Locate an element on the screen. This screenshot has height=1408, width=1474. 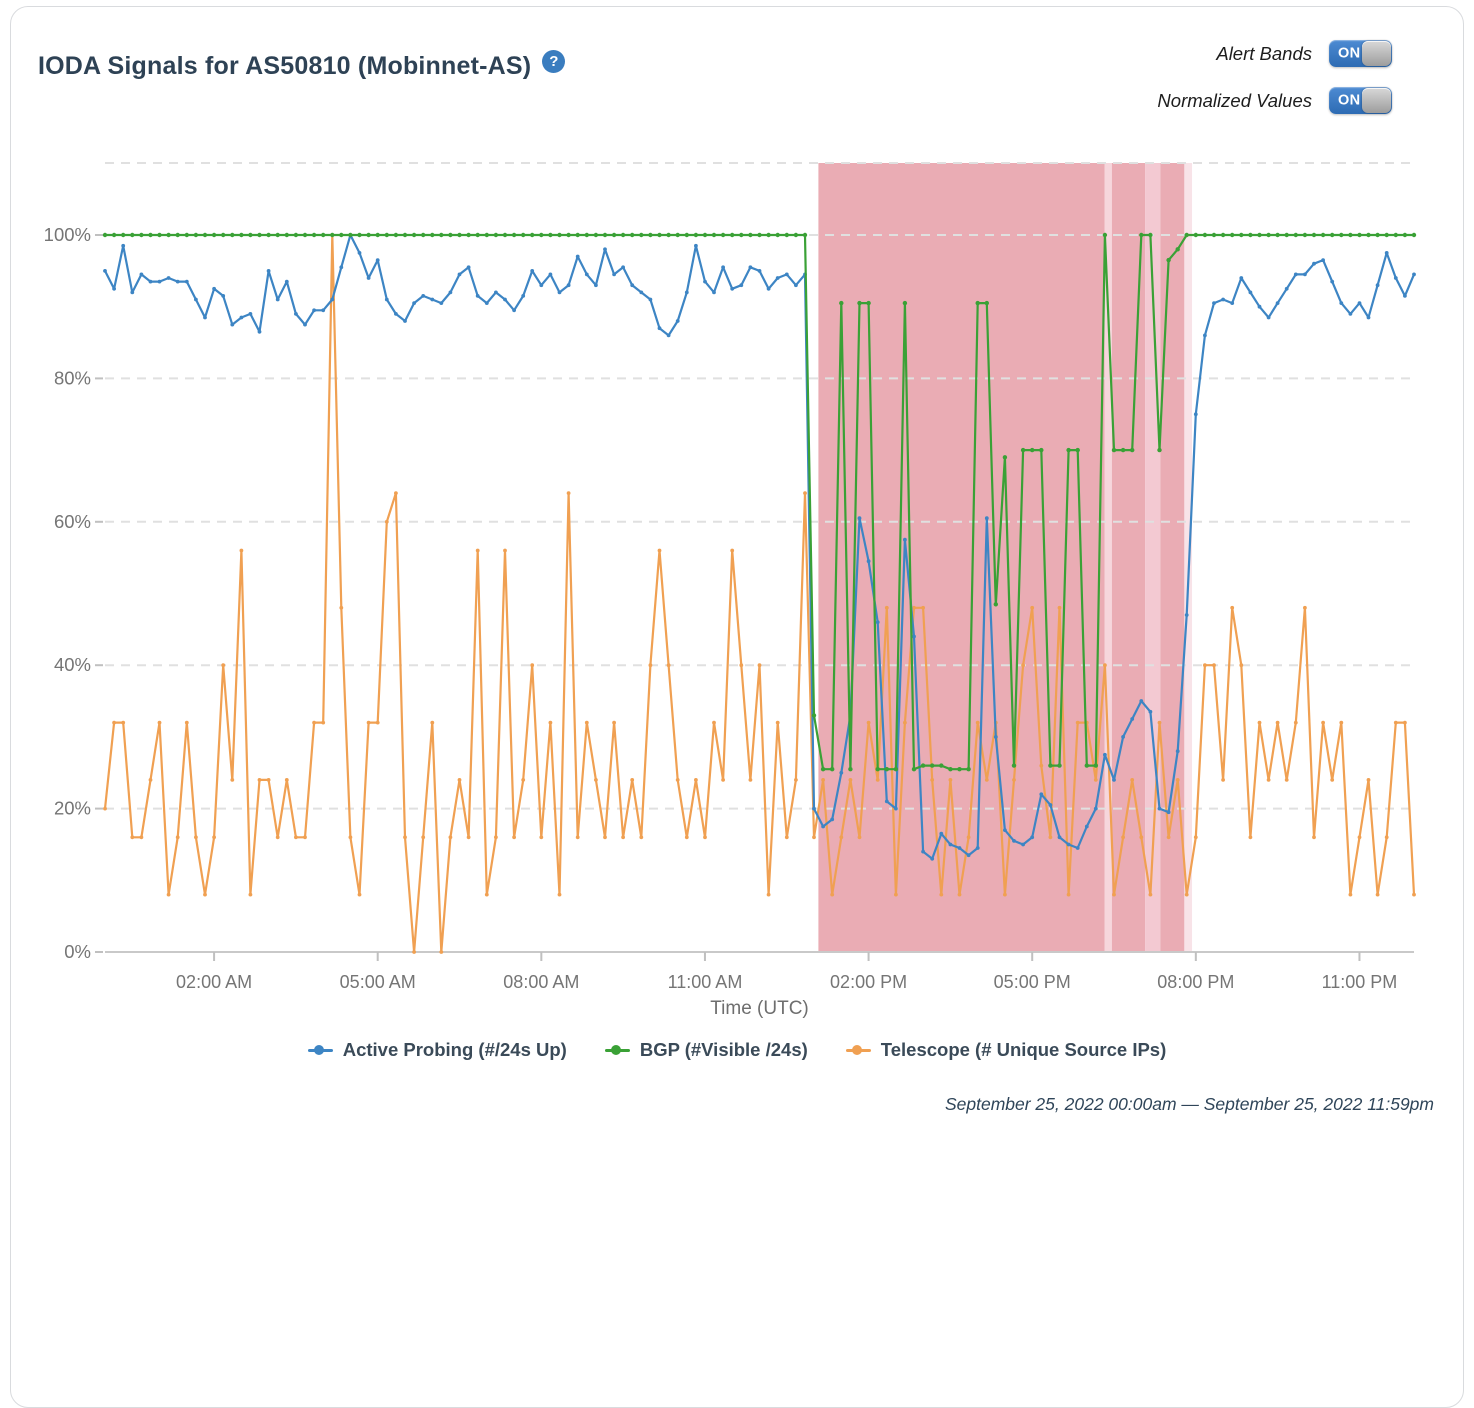
help-icon: ? is located at coordinates (554, 61).